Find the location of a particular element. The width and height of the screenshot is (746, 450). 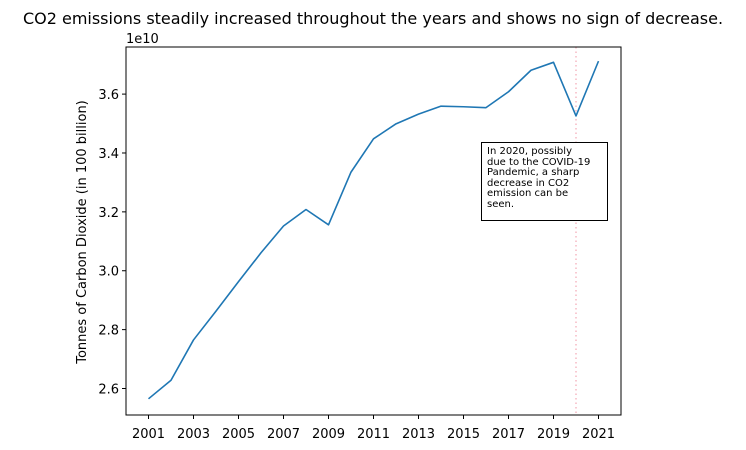

x-tick-label: 2013 is located at coordinates (418, 434).